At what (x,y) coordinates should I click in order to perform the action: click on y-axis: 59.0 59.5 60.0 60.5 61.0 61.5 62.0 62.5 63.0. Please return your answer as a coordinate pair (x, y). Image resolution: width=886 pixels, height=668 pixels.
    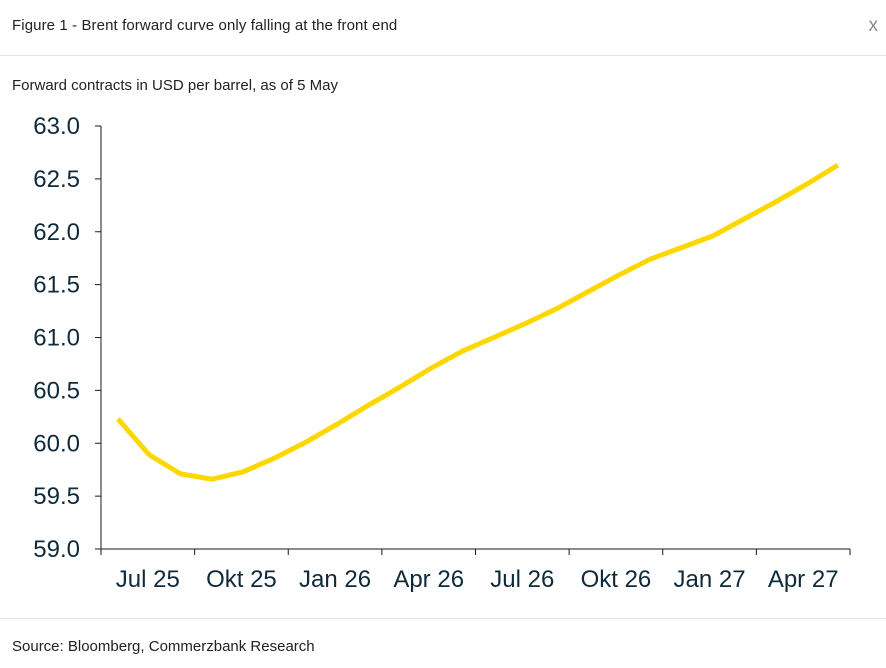
    Looking at the image, I should click on (67, 338).